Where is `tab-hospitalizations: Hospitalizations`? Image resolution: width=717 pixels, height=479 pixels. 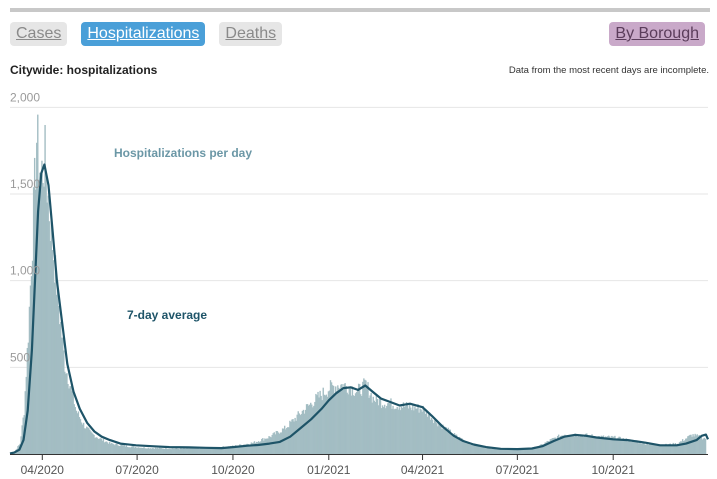
tab-hospitalizations: Hospitalizations is located at coordinates (143, 34).